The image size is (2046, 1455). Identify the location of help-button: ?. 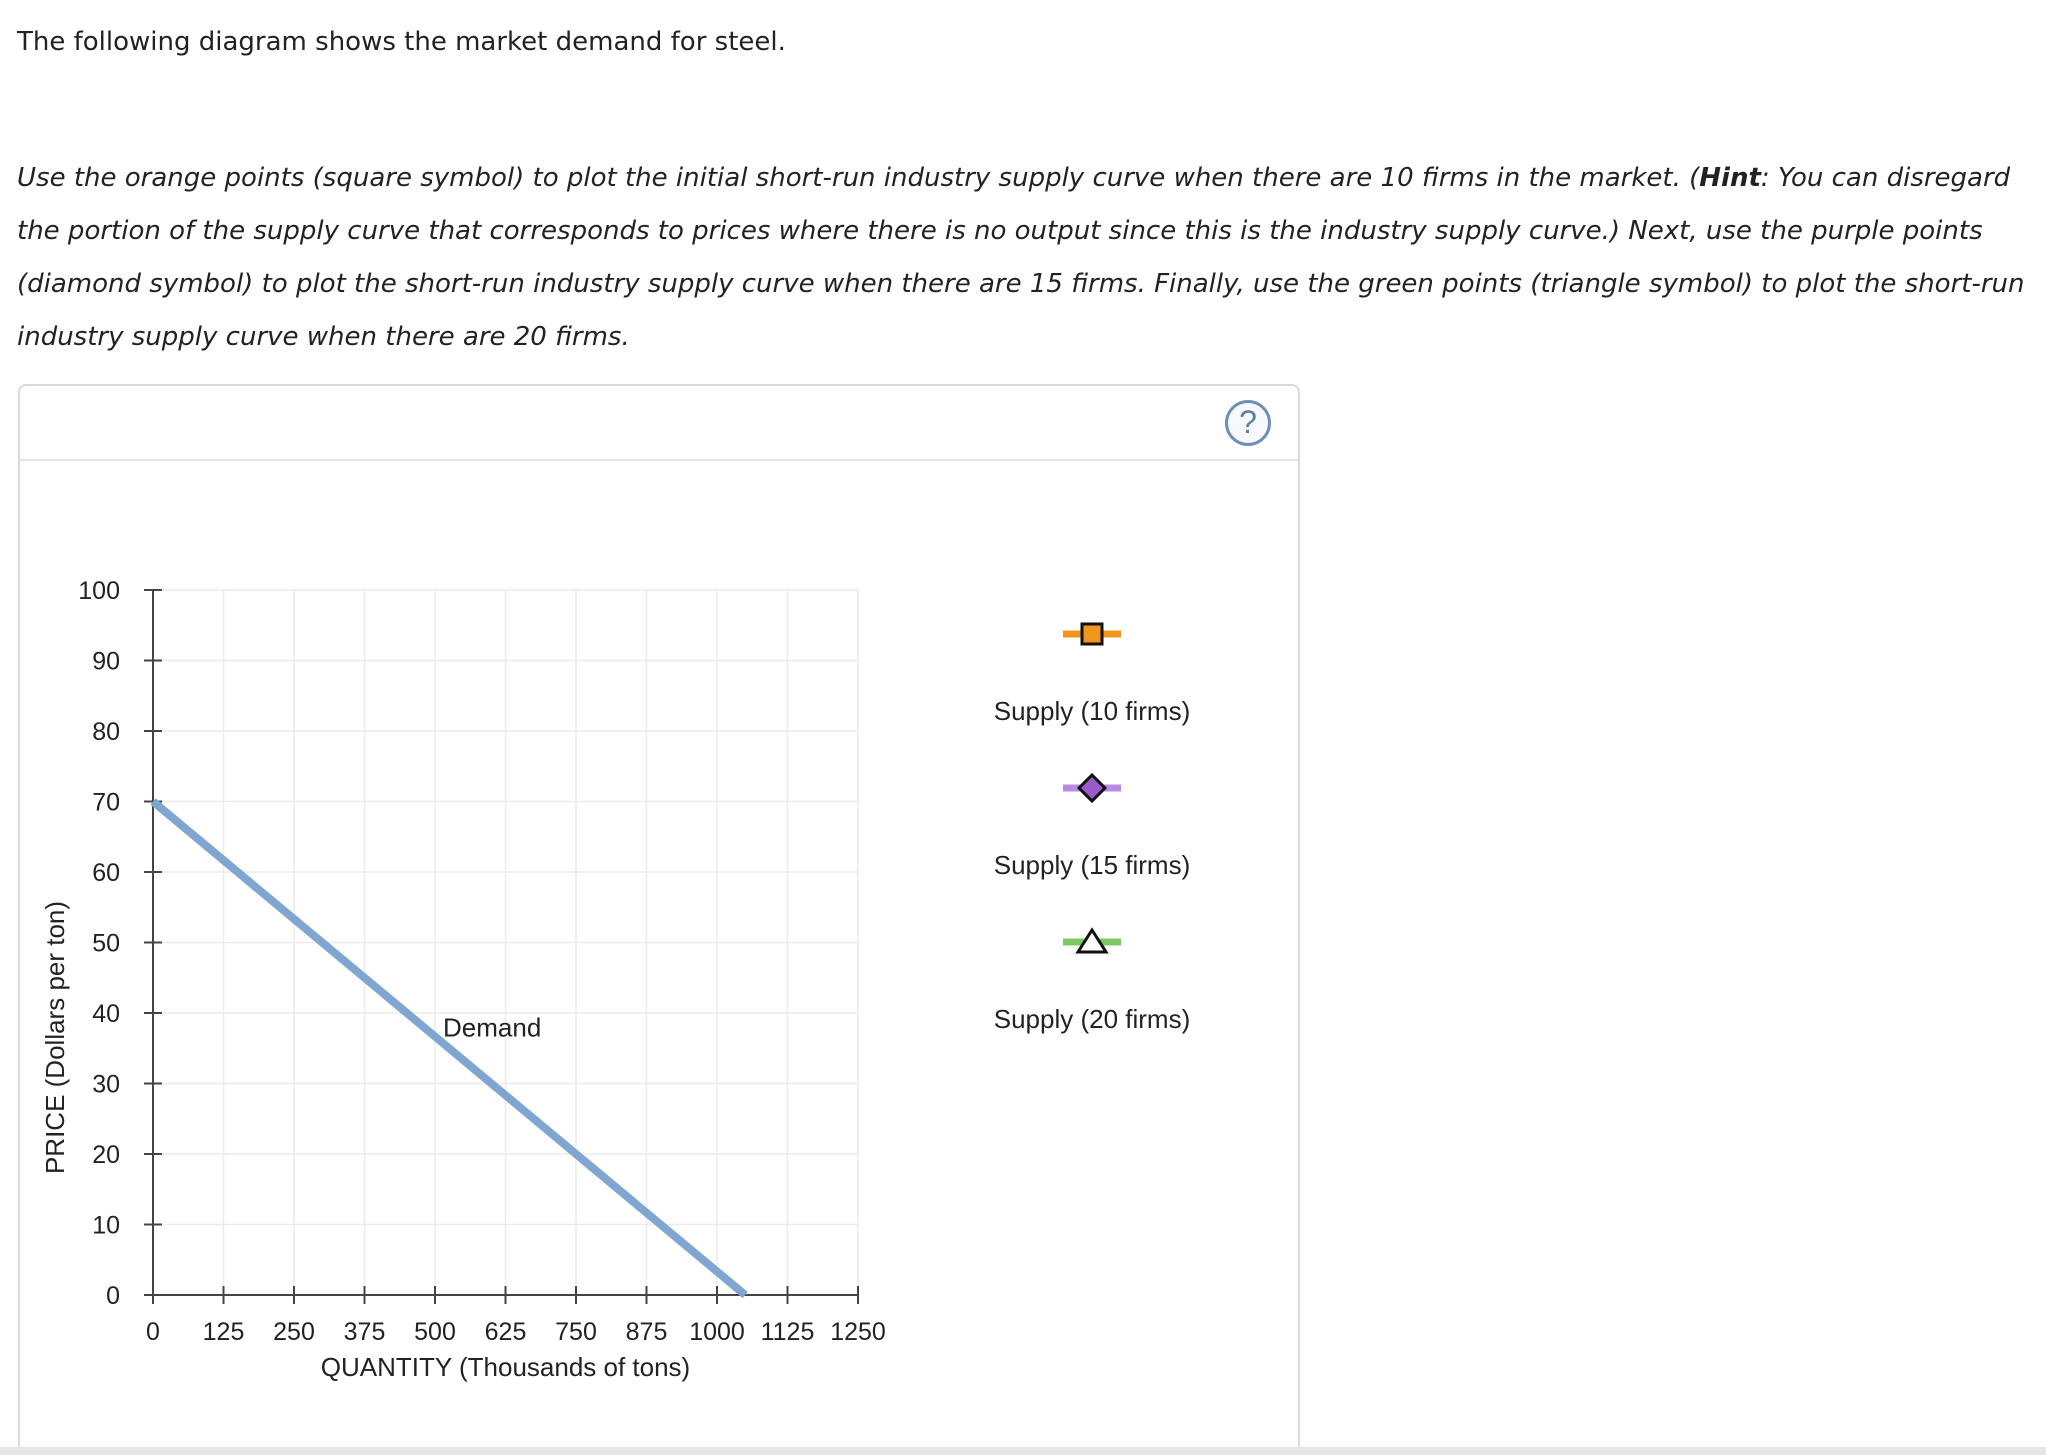
(1248, 423).